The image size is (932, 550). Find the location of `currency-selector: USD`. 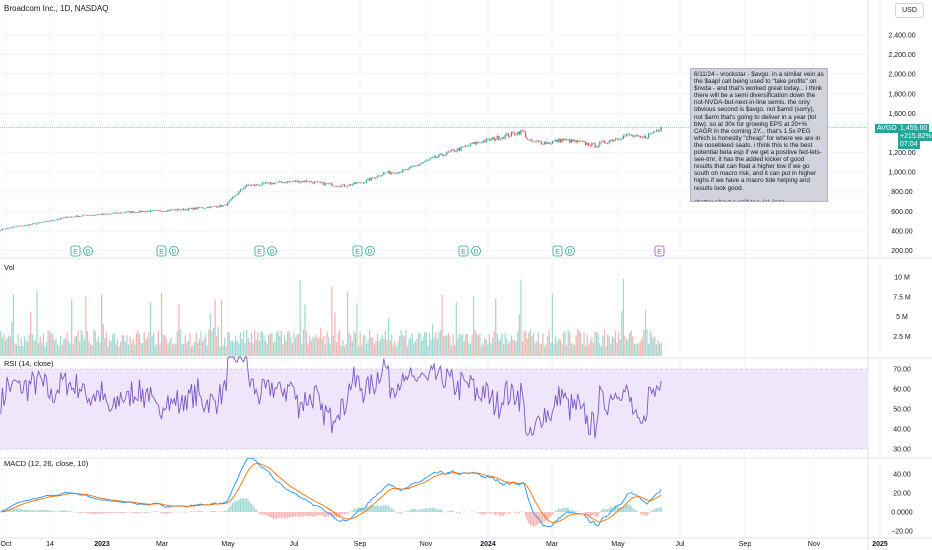

currency-selector: USD is located at coordinates (909, 10).